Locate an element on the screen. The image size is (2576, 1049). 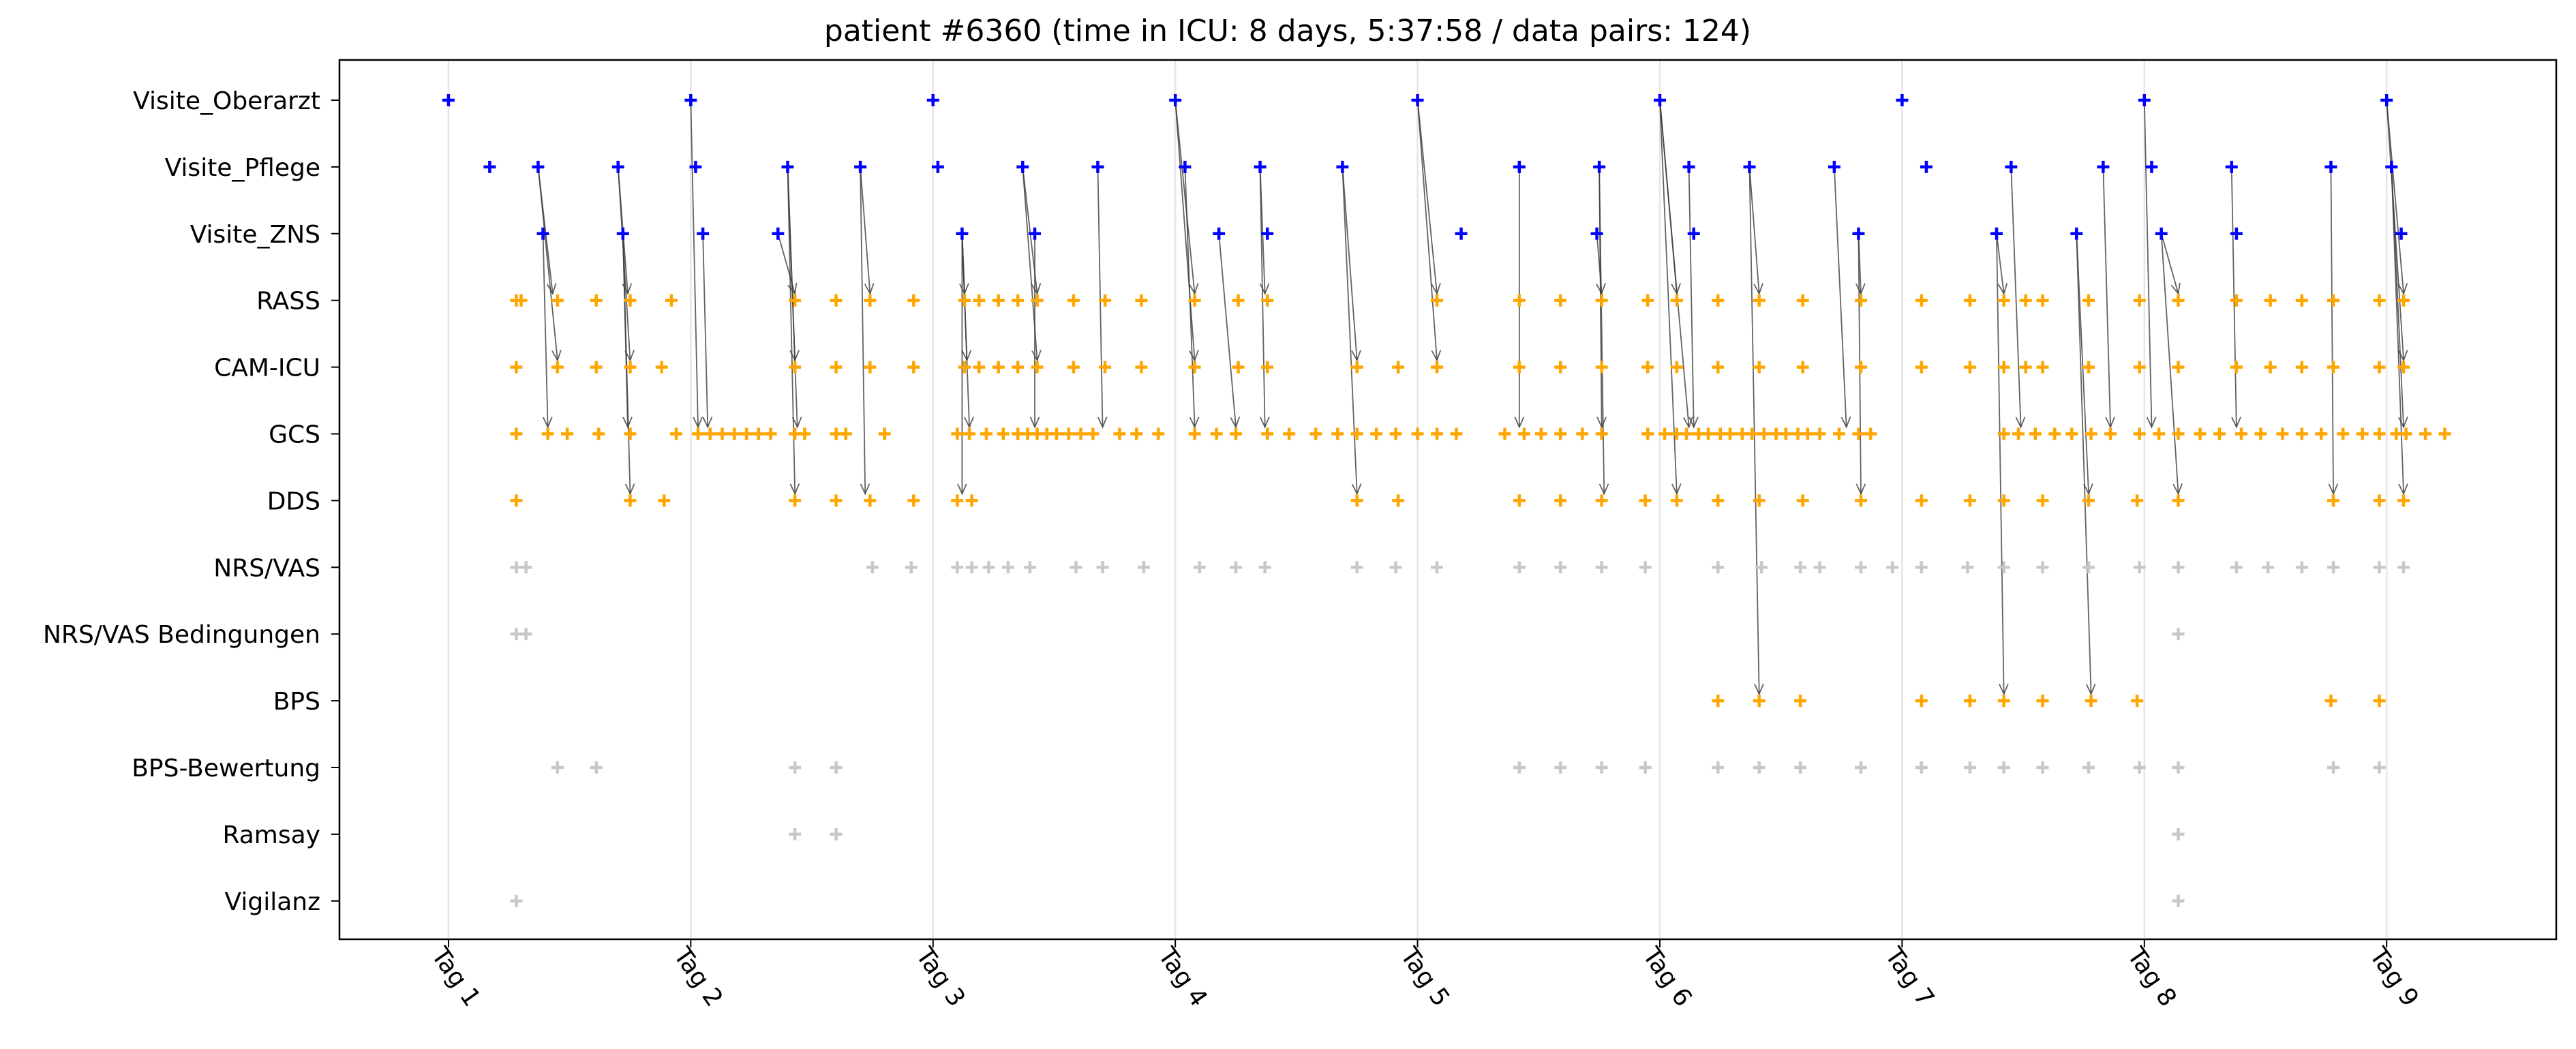
marker-vigilanz is located at coordinates (516, 901).